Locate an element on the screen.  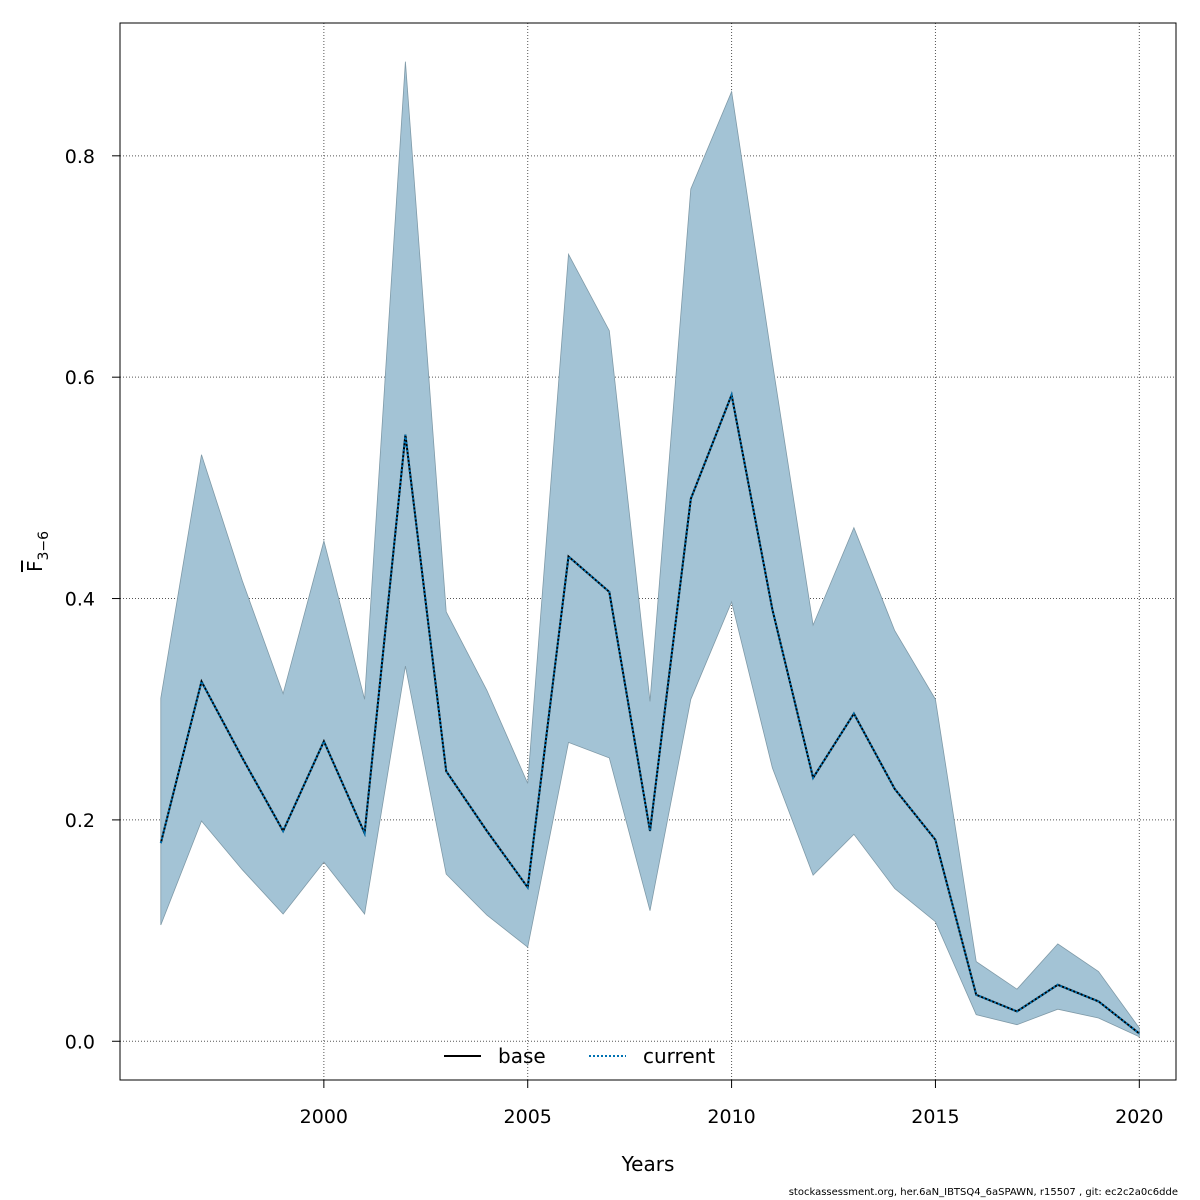
y-axis-title-text: F3−6 is located at coordinates (37, 551).